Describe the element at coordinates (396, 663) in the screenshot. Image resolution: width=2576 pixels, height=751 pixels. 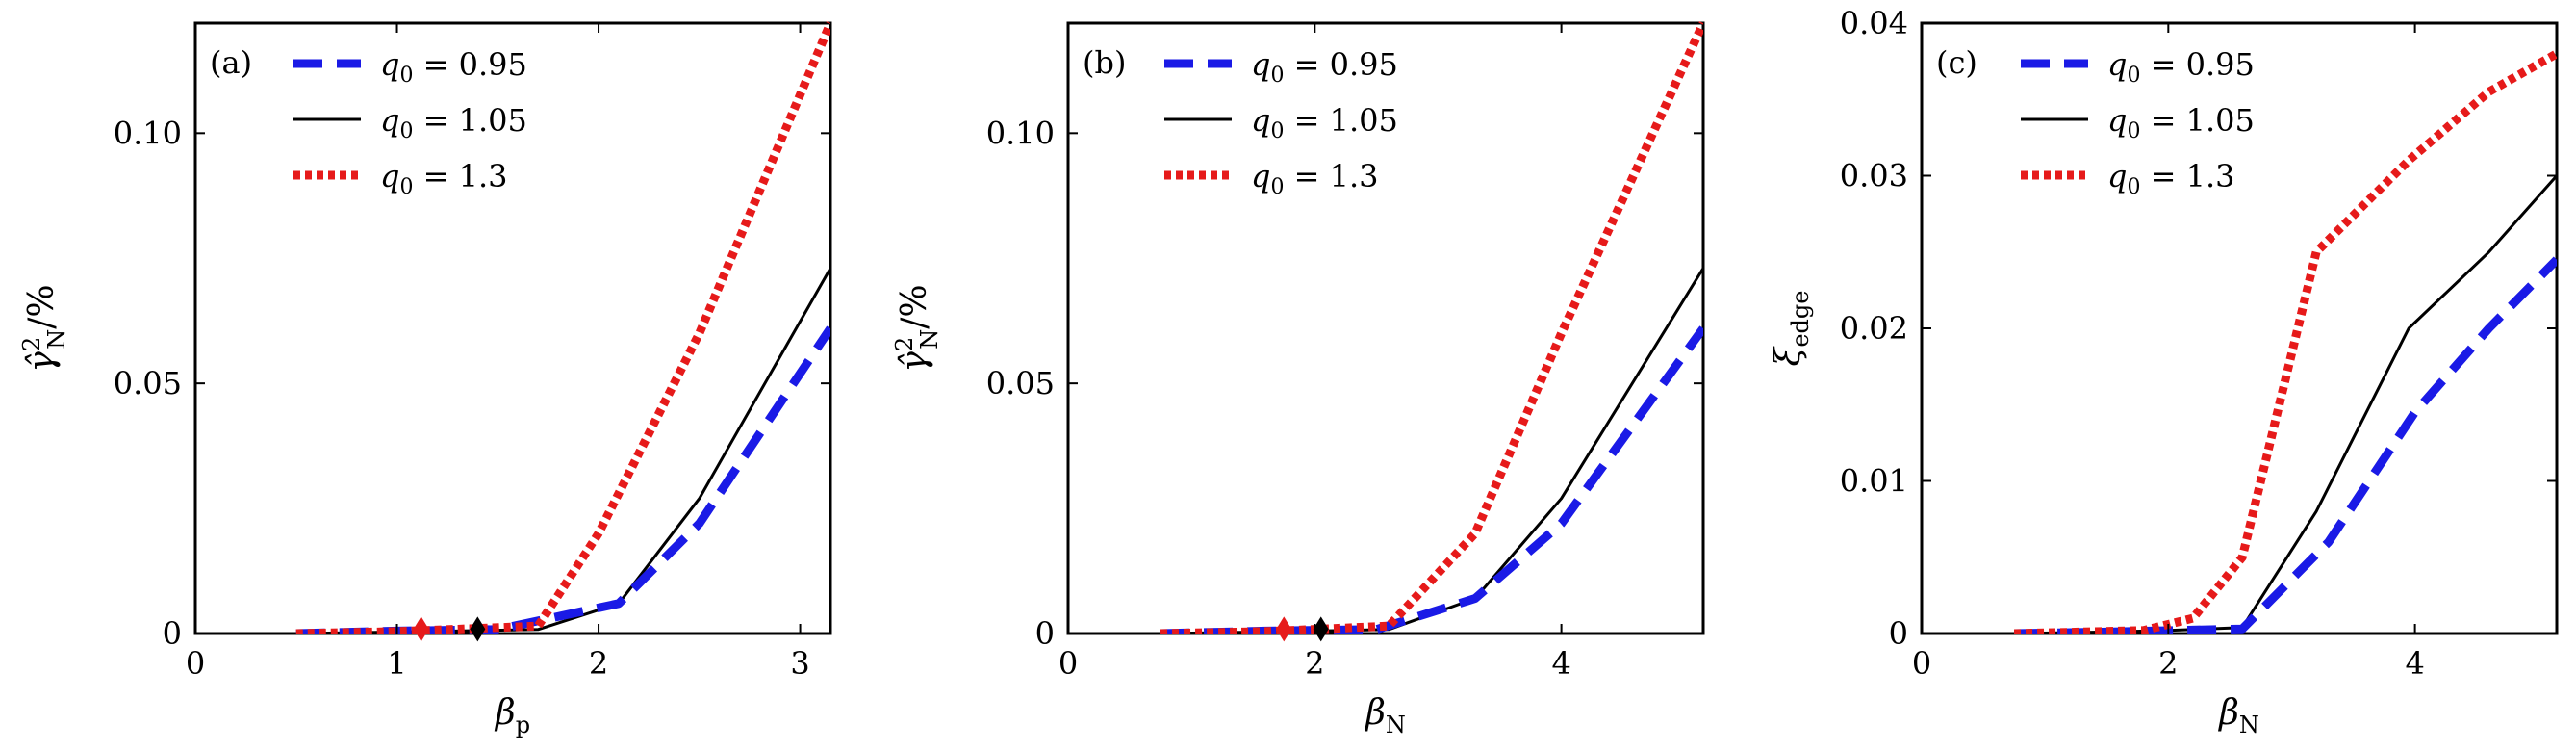
I see `x-tick-label: 1` at that location.